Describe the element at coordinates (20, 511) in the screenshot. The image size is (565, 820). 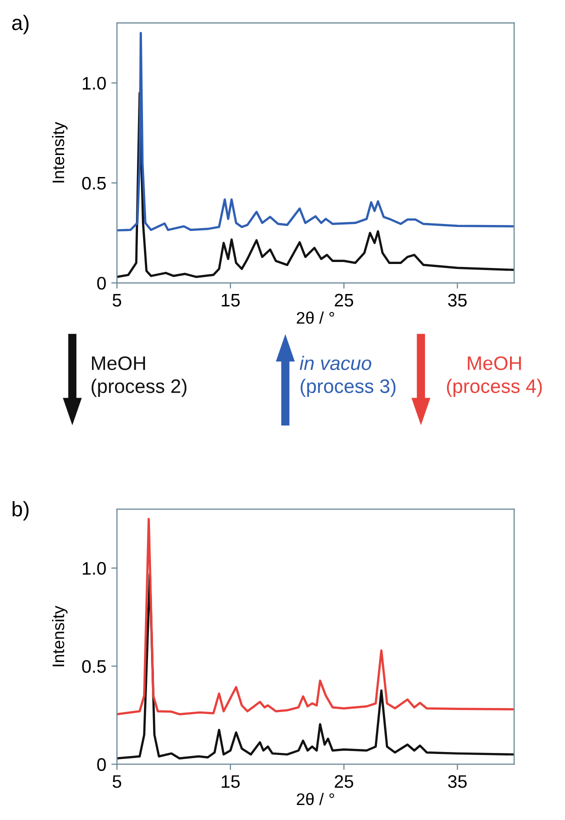
I see `chart-title: b)` at that location.